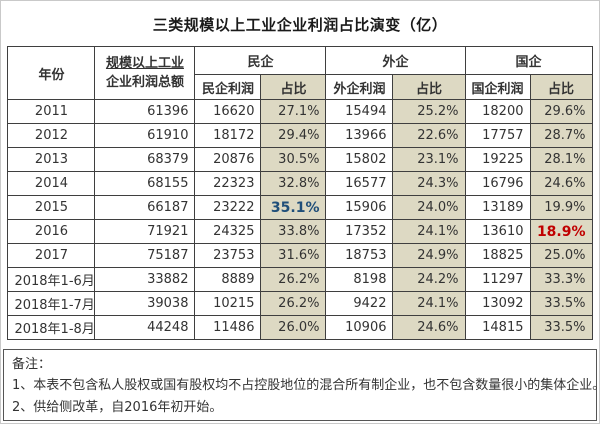 The width and height of the screenshot is (600, 424). Describe the element at coordinates (497, 255) in the screenshot. I see `state-profit-cell: 18825` at that location.